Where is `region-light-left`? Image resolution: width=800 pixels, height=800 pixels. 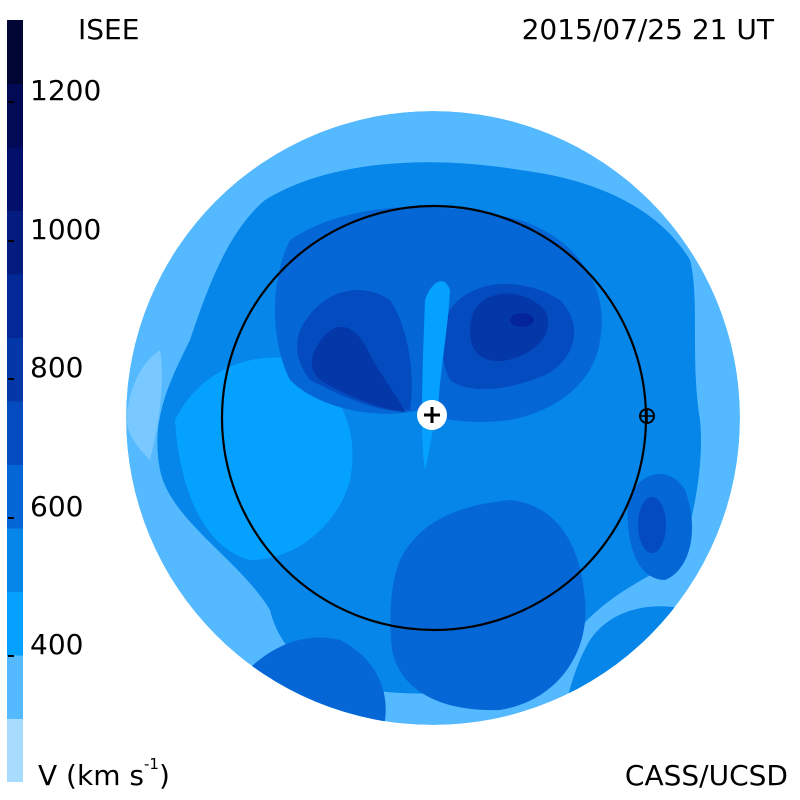 region-light-left is located at coordinates (264, 458).